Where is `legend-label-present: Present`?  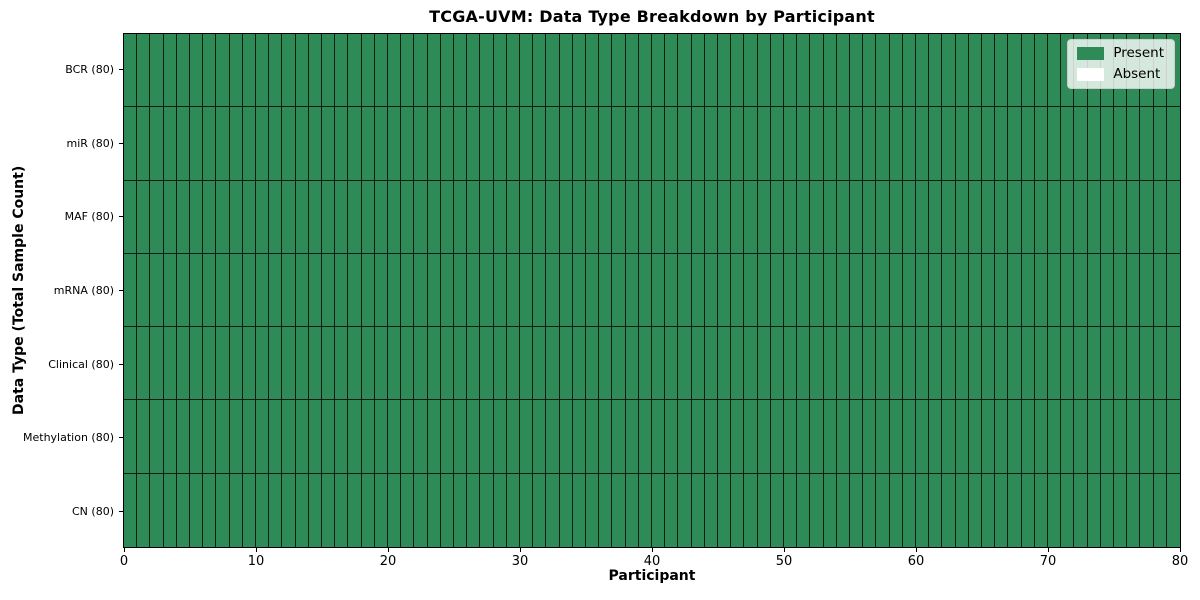
legend-label-present: Present is located at coordinates (1138, 53).